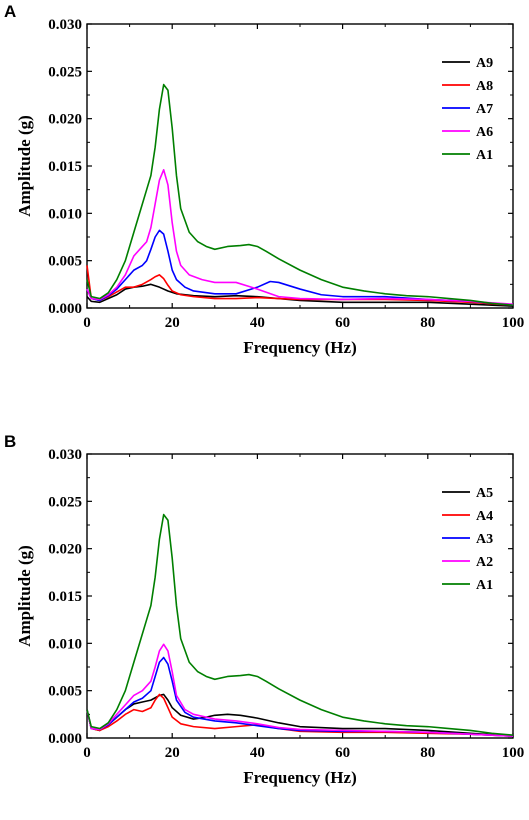 The height and width of the screenshot is (820, 529). Describe the element at coordinates (300, 267) in the screenshot. I see `series-line-a7` at that location.